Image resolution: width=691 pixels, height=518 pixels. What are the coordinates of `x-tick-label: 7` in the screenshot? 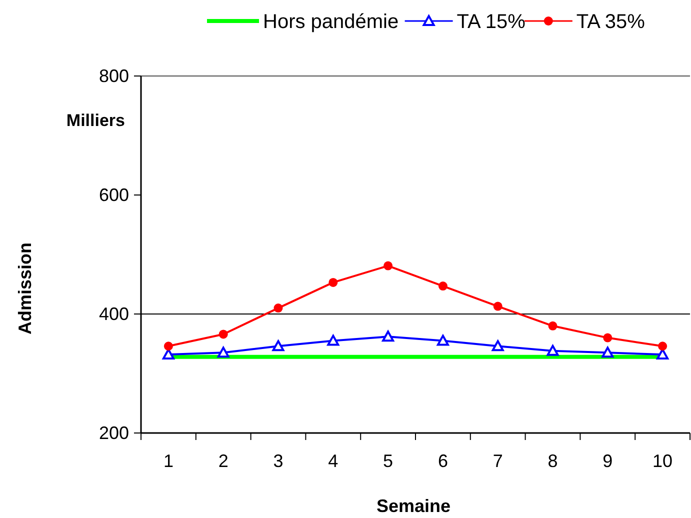 It's located at (497, 461).